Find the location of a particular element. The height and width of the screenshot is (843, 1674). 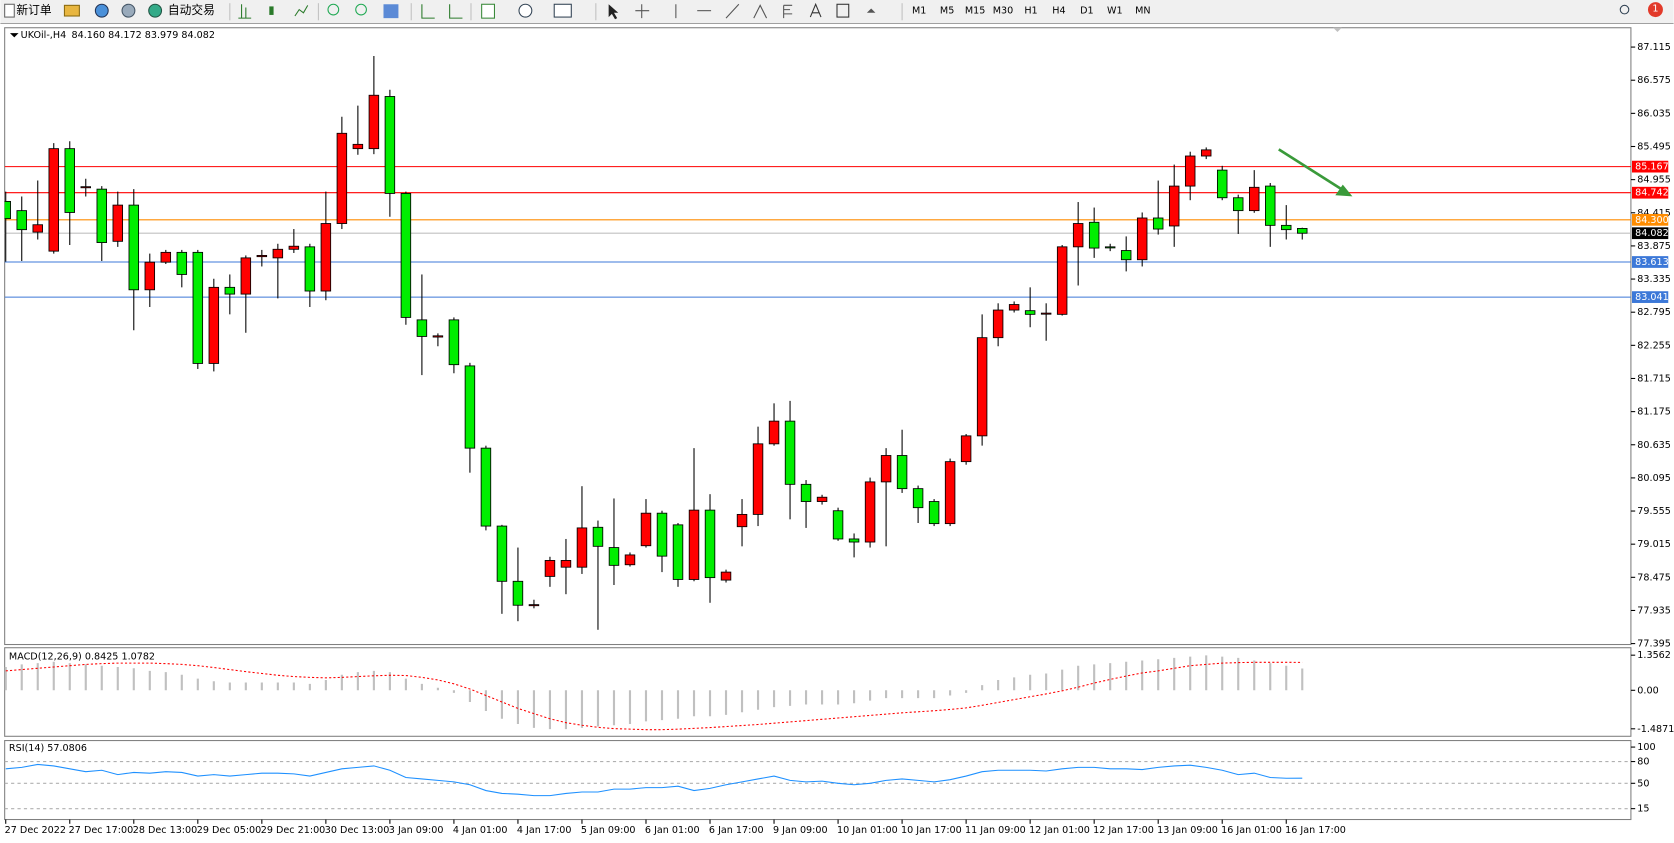

panel-menu is located at coordinates (14, 35).